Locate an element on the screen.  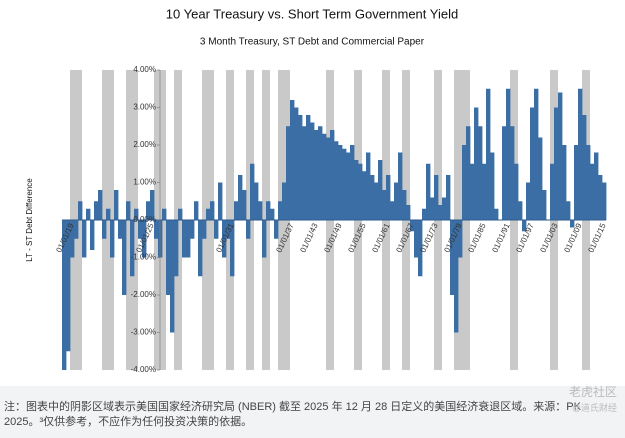
x-tick-label: 01/01/91 is located at coordinates (501, 237).